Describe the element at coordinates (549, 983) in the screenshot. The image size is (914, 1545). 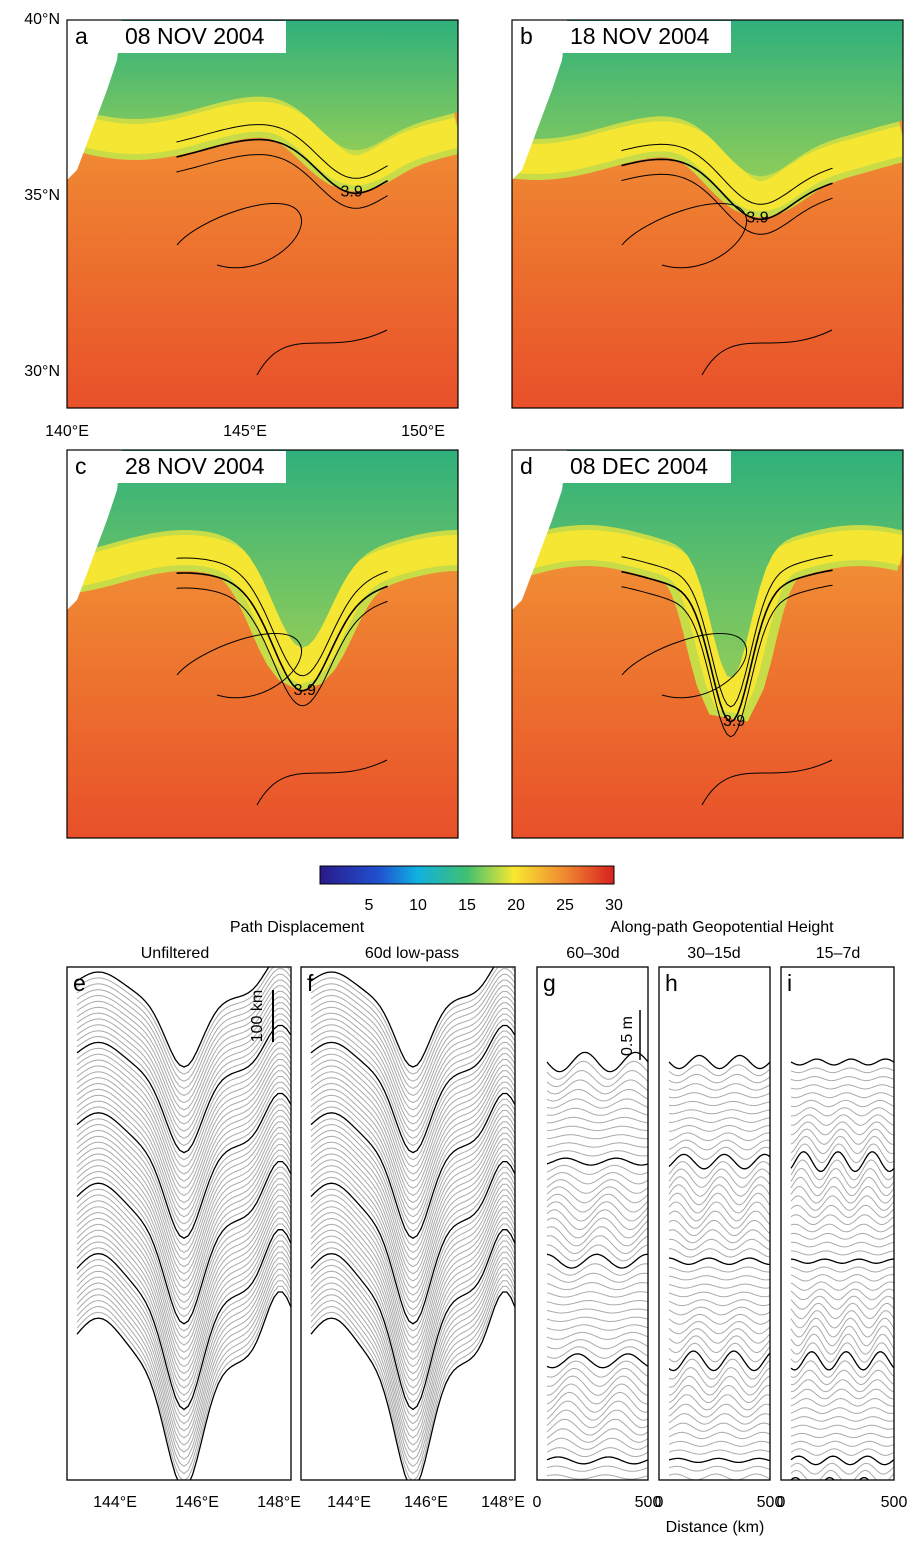
I see `panel-letter: g` at that location.